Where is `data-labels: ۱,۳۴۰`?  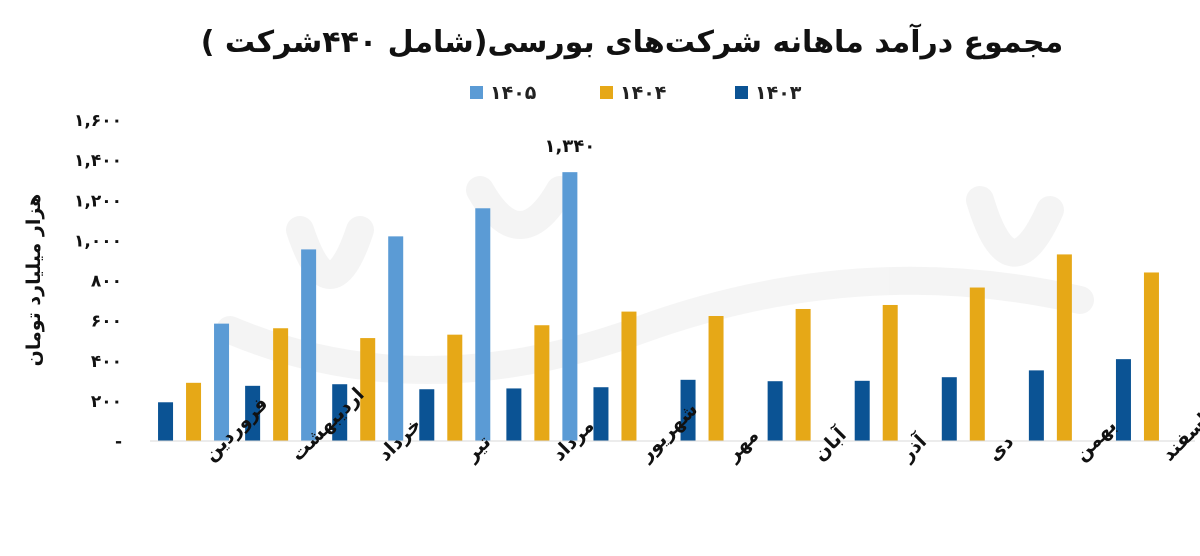
data-labels: ۱,۳۴۰ is located at coordinates (569, 146).